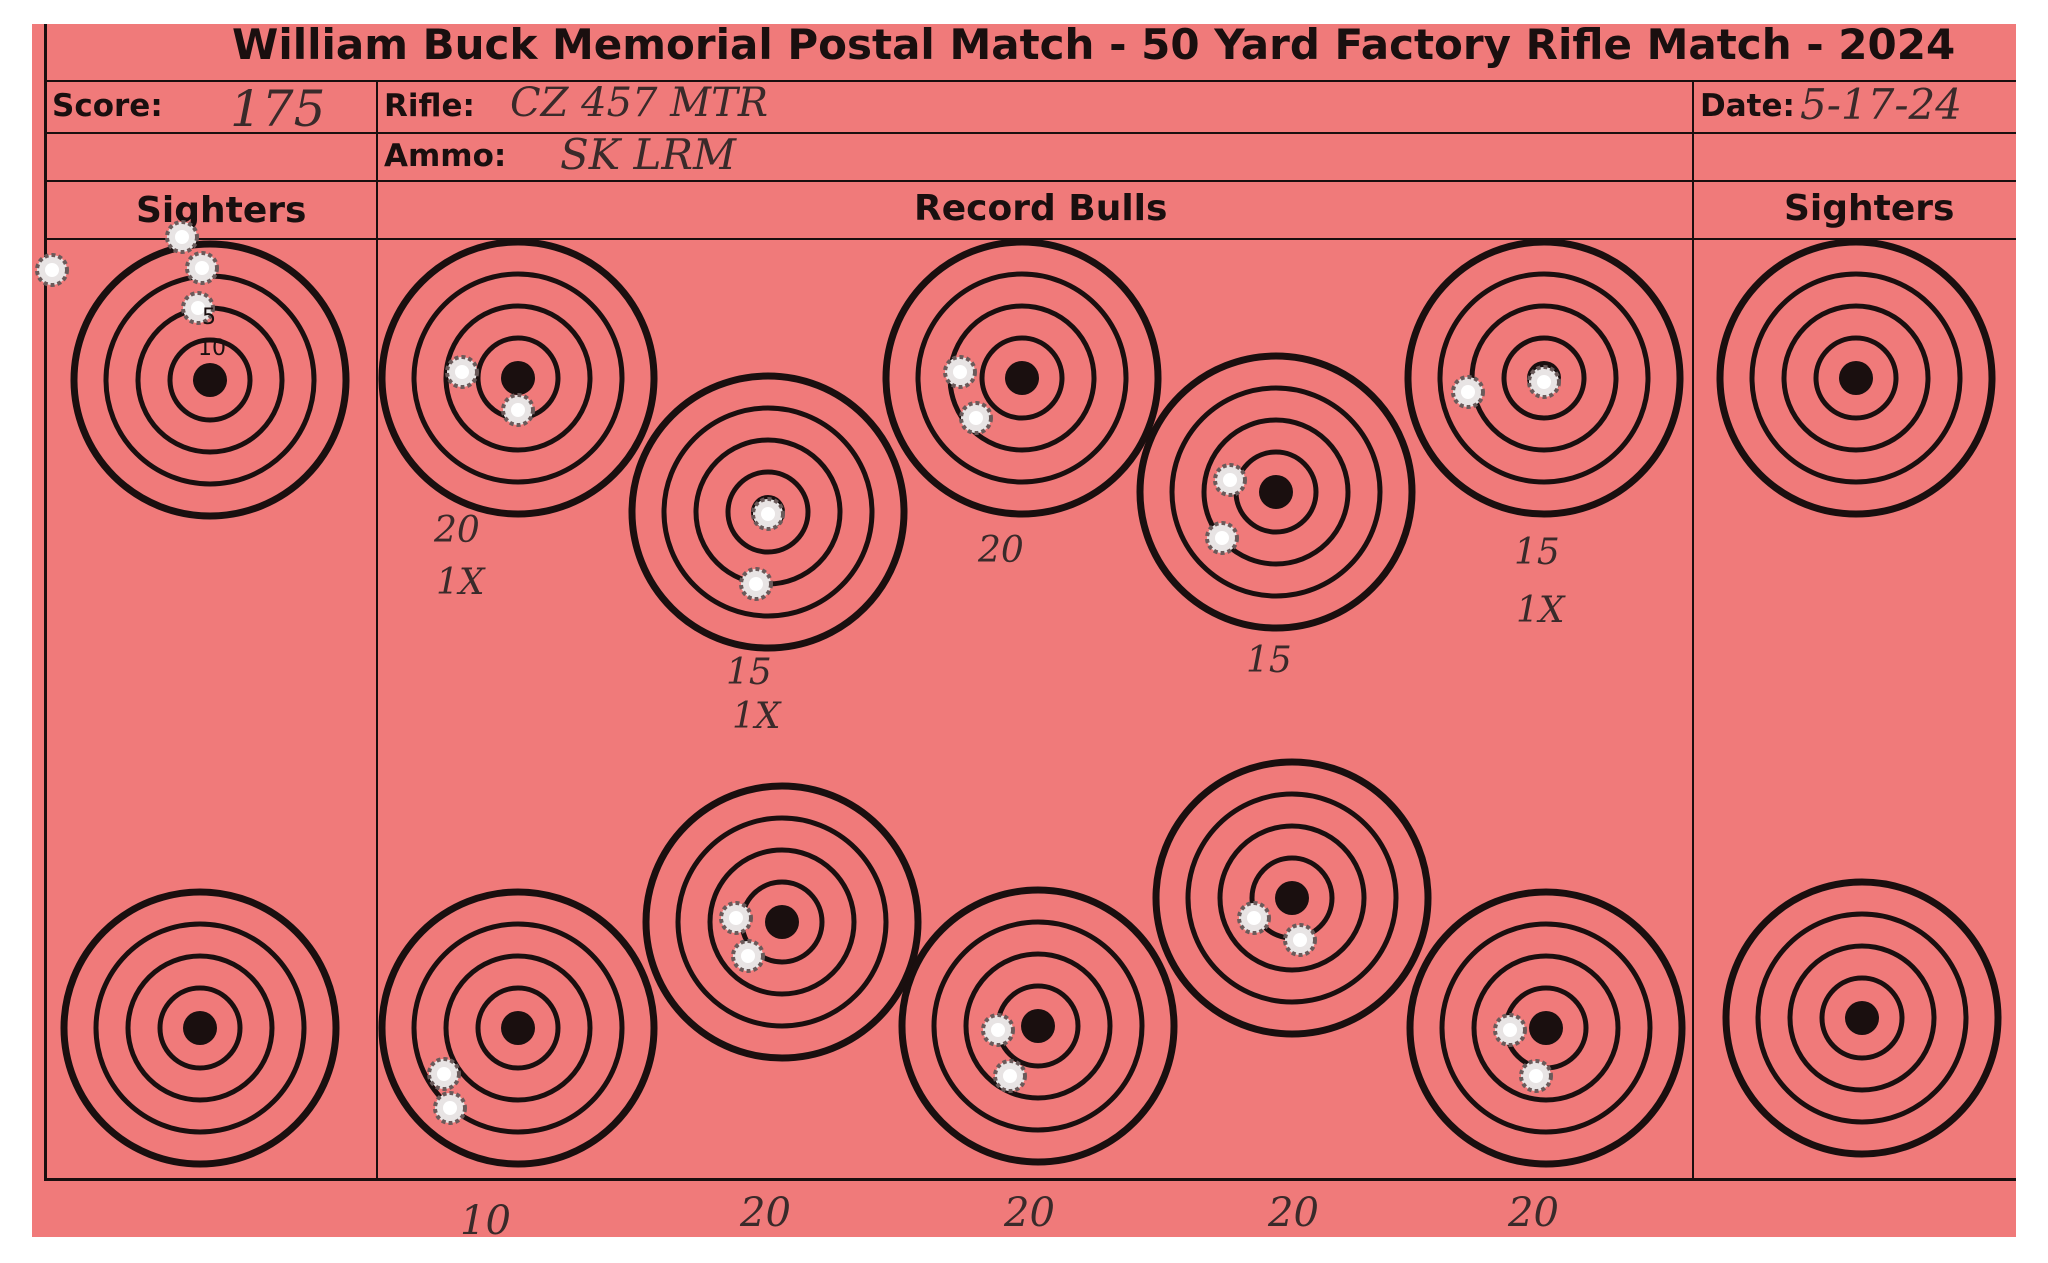 This screenshot has height=1263, width=2048. I want to click on score-top-5: 15, so click(1537, 552).